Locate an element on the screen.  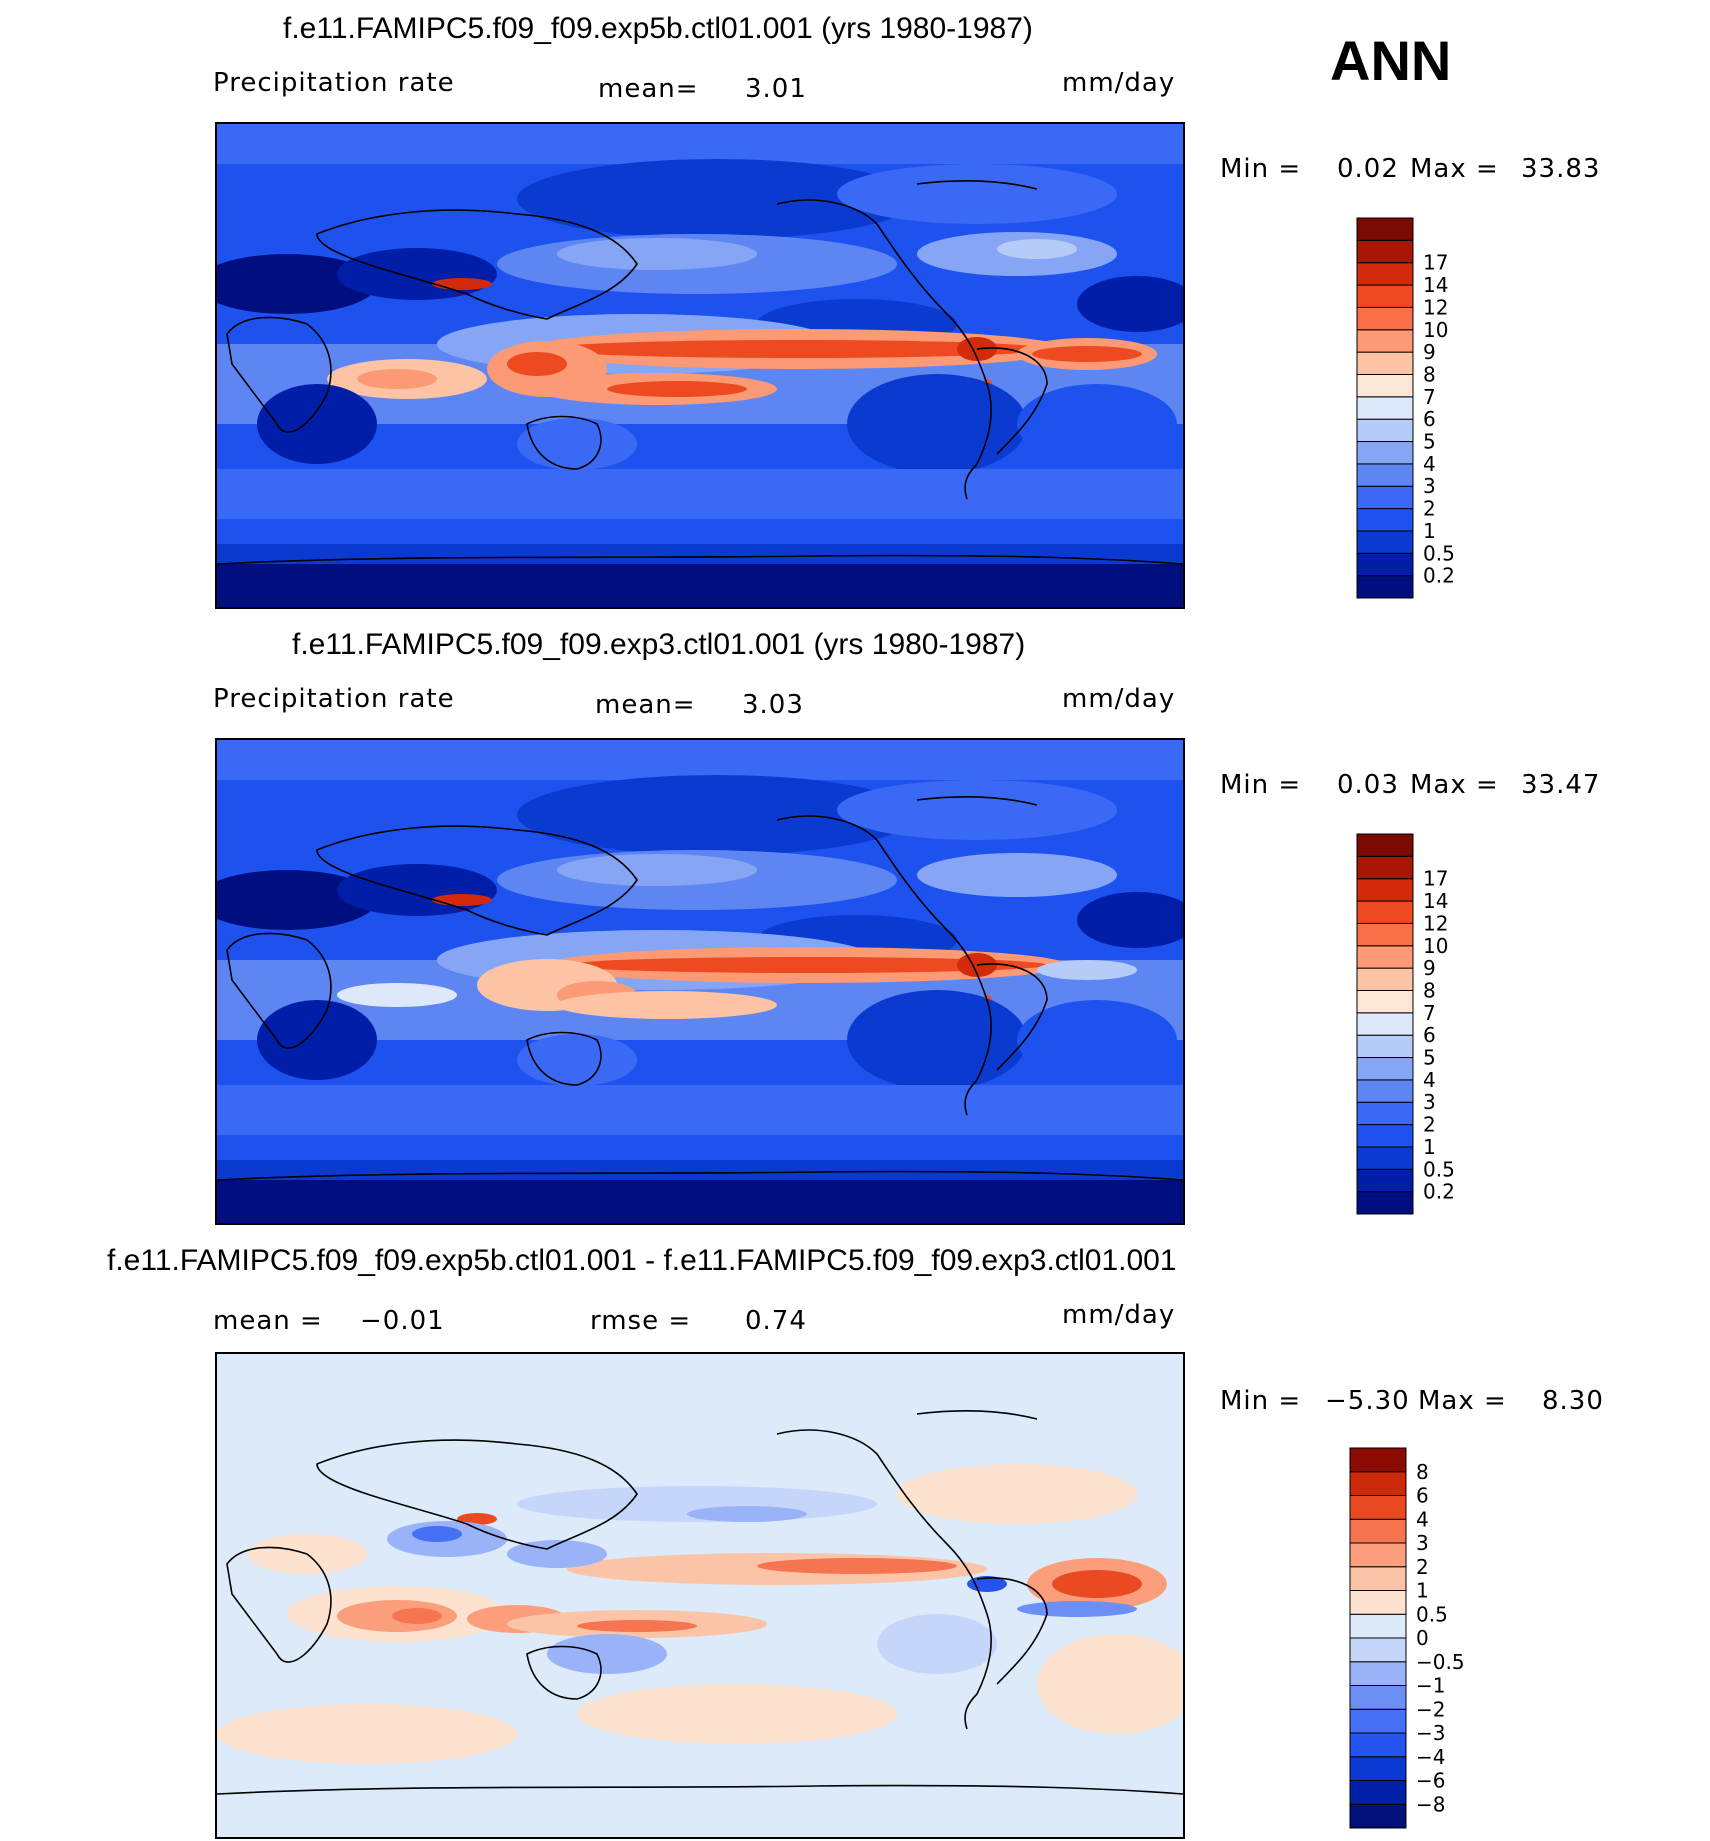
colorbar-3-tick-label: 0.5 is located at coordinates (1432, 1614).